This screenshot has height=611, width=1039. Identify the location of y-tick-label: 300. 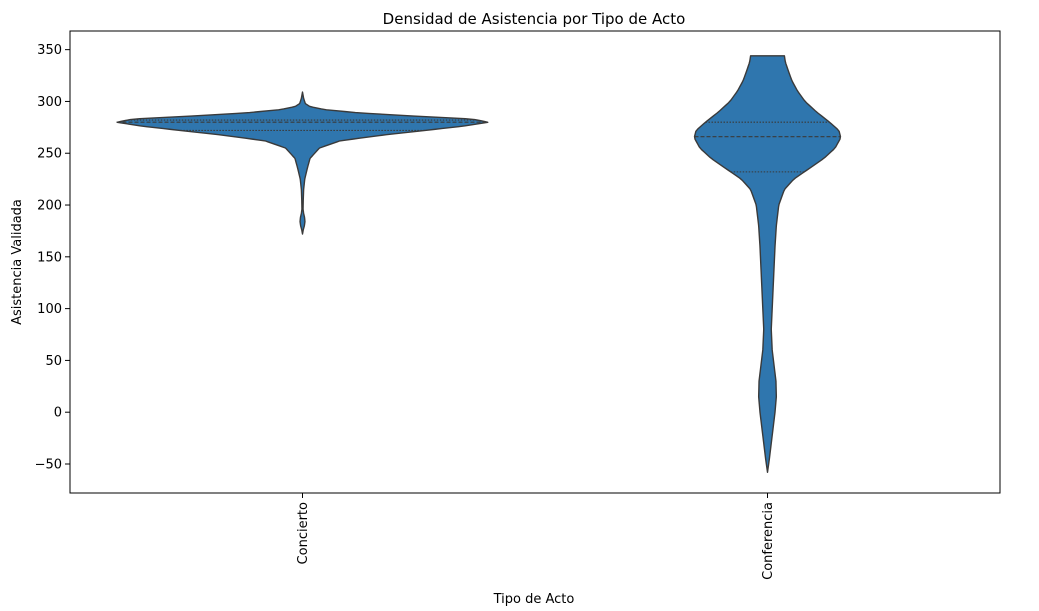
(49, 102).